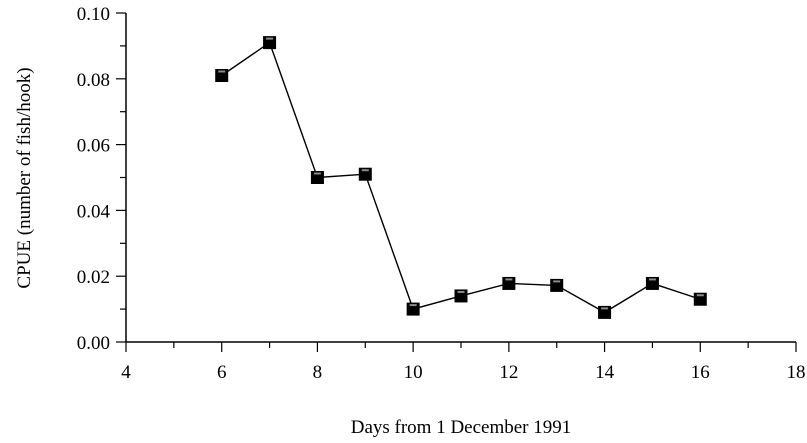  I want to click on x-tick-label: 10, so click(413, 372).